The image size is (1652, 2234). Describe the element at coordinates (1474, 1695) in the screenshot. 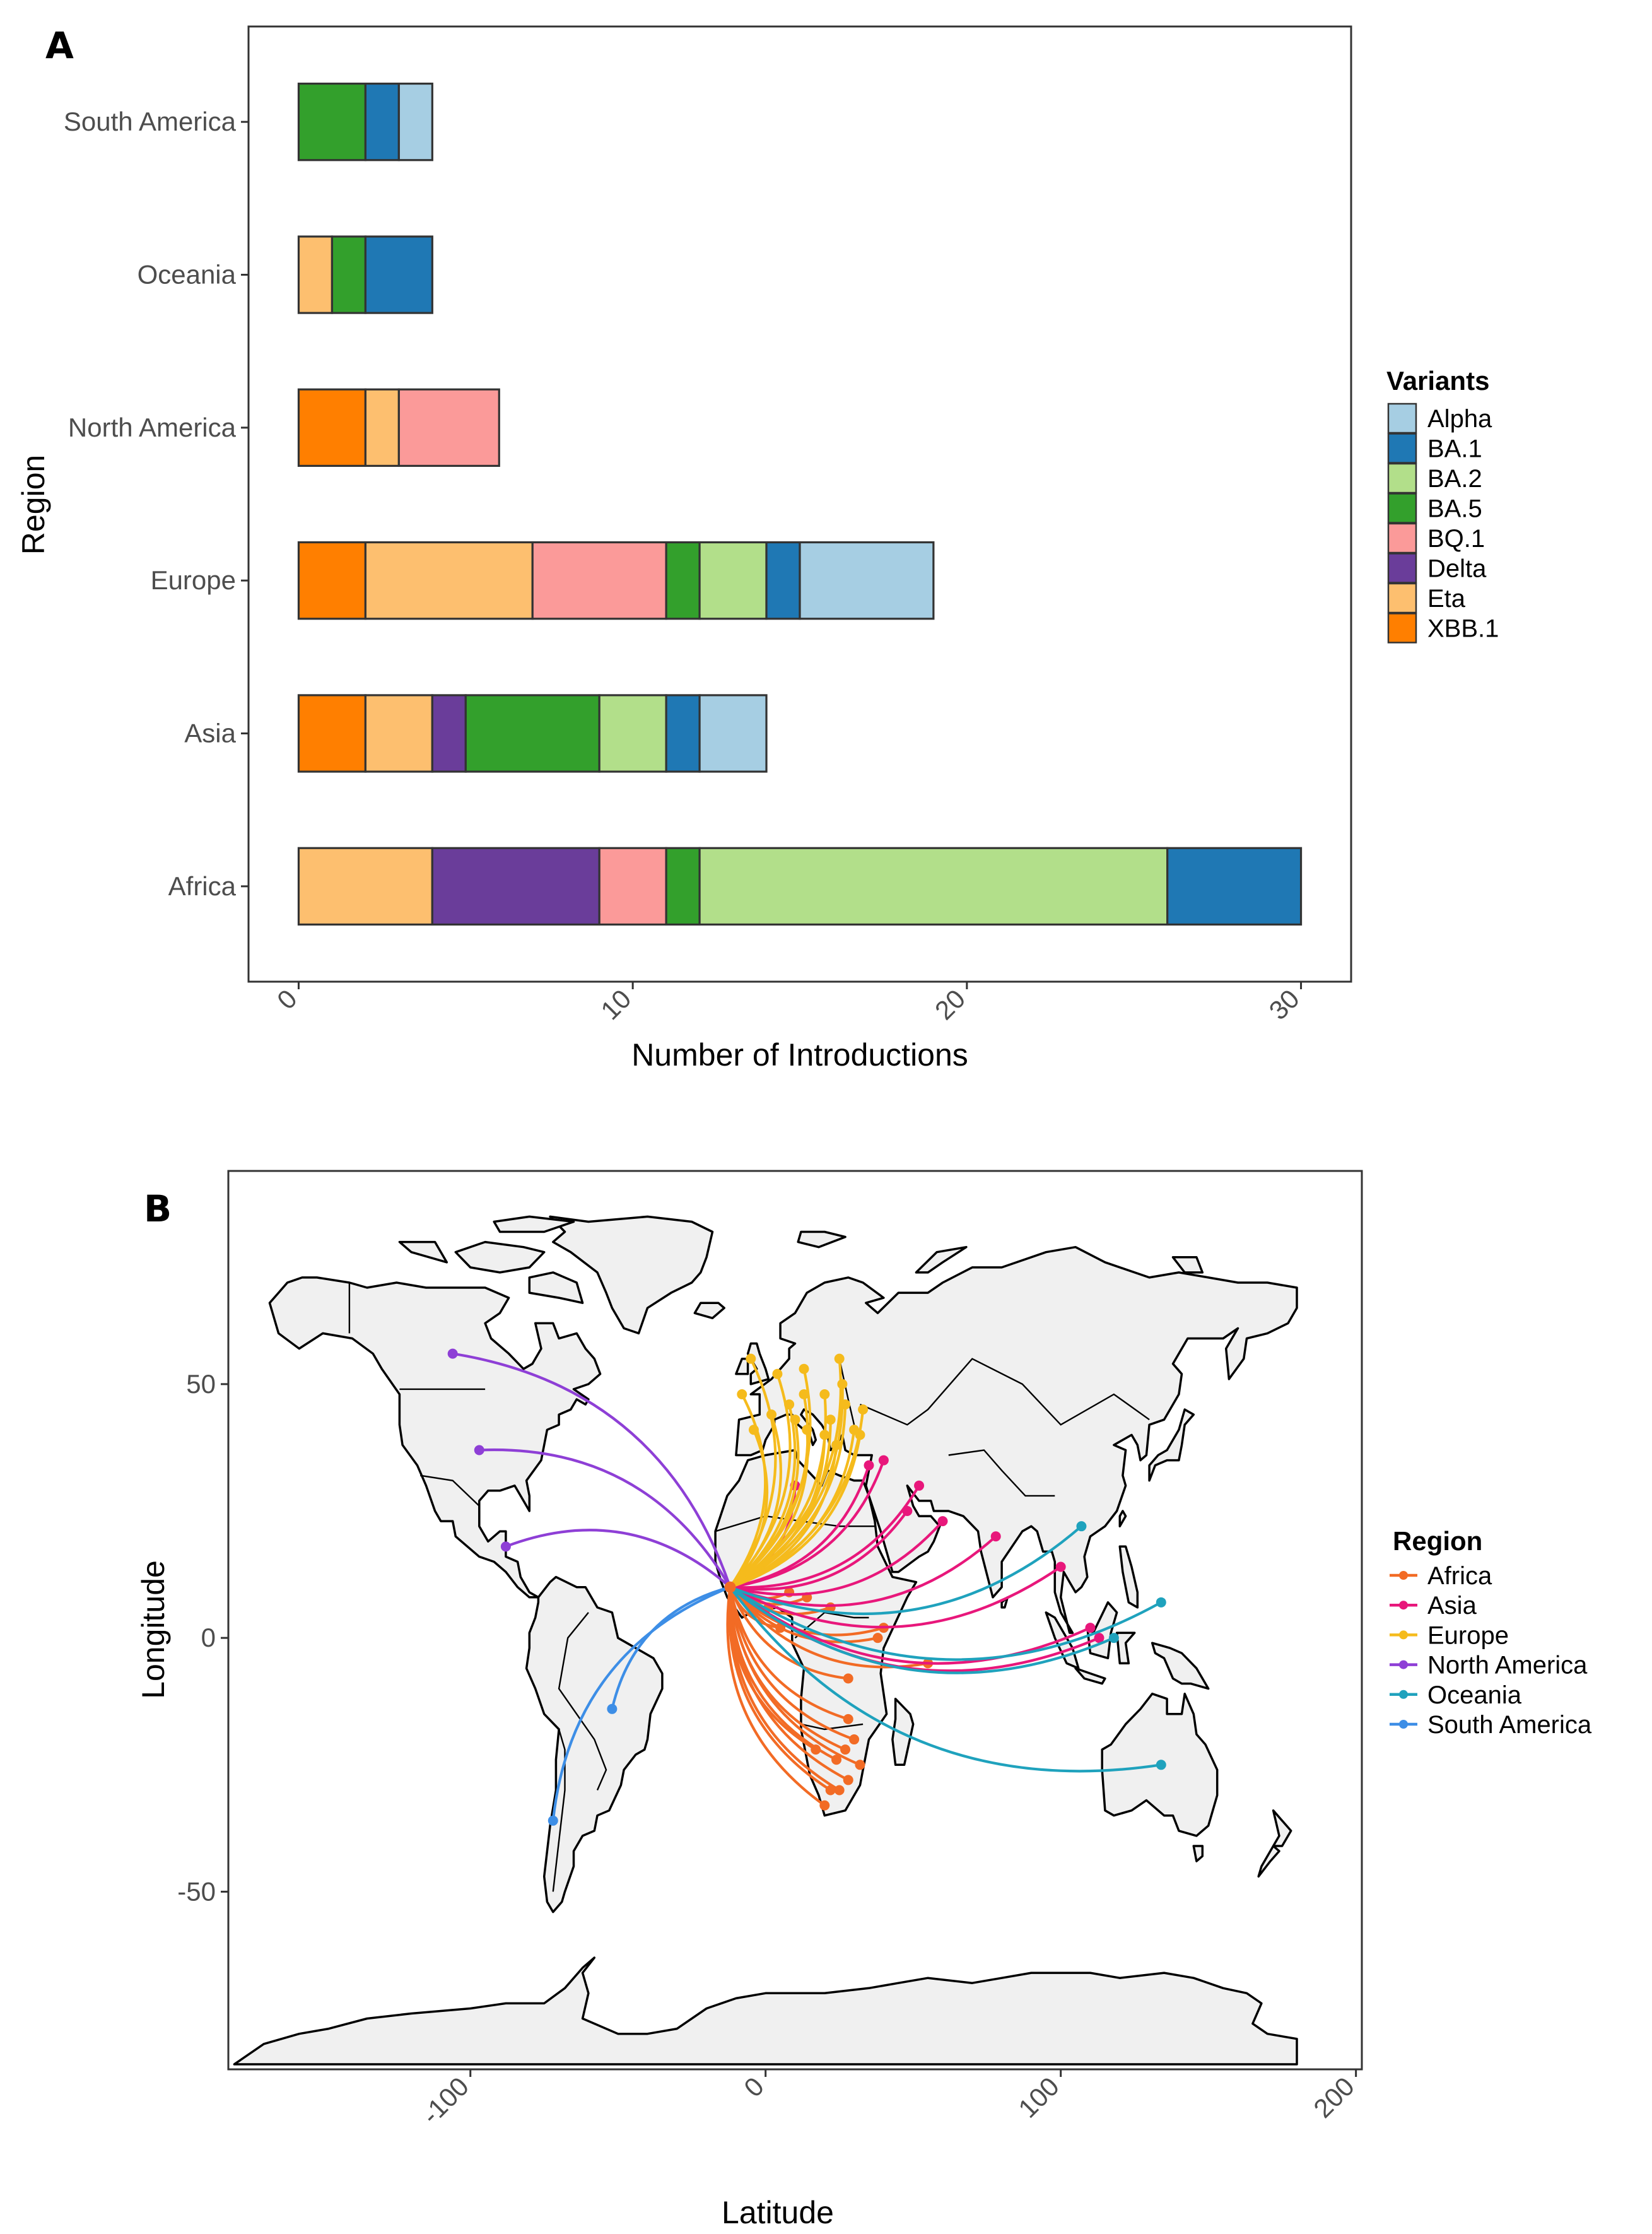

I see `legend-label-oceania: Oceania` at that location.